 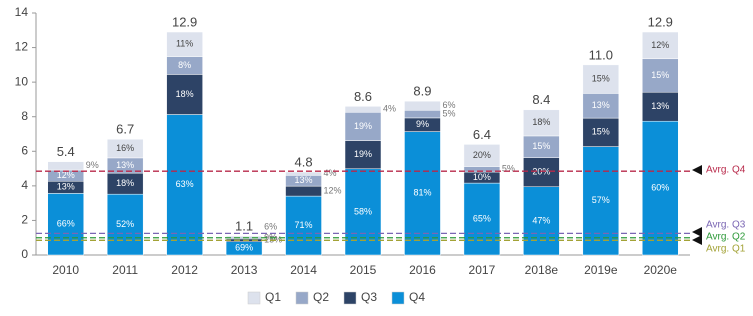 I want to click on x-tick-label: 2015, so click(x=363, y=270).